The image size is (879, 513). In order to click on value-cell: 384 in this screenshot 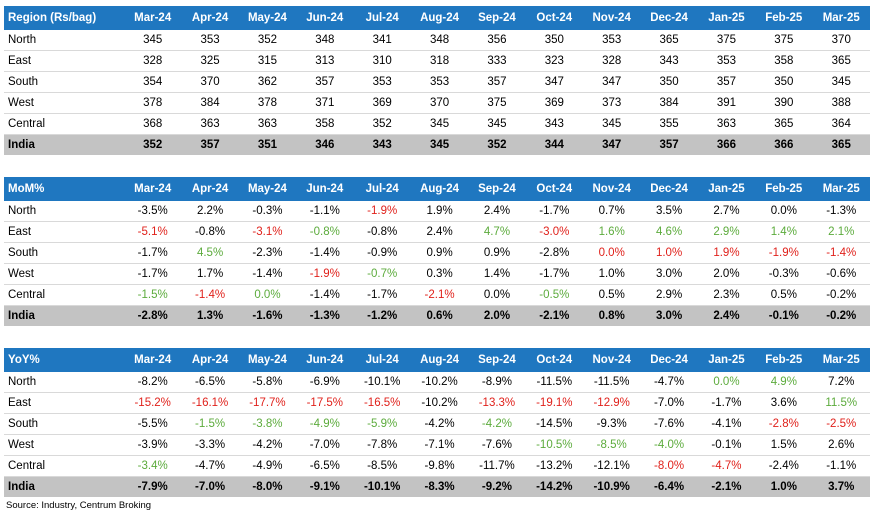, I will do `click(210, 103)`.